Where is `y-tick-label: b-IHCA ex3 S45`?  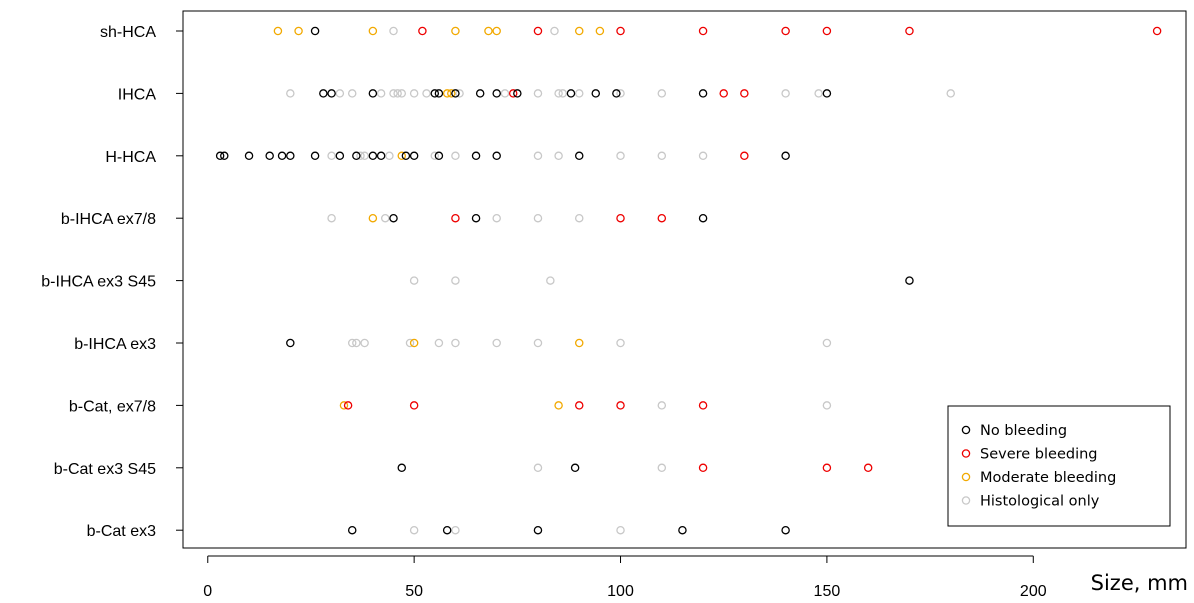 y-tick-label: b-IHCA ex3 S45 is located at coordinates (98, 282).